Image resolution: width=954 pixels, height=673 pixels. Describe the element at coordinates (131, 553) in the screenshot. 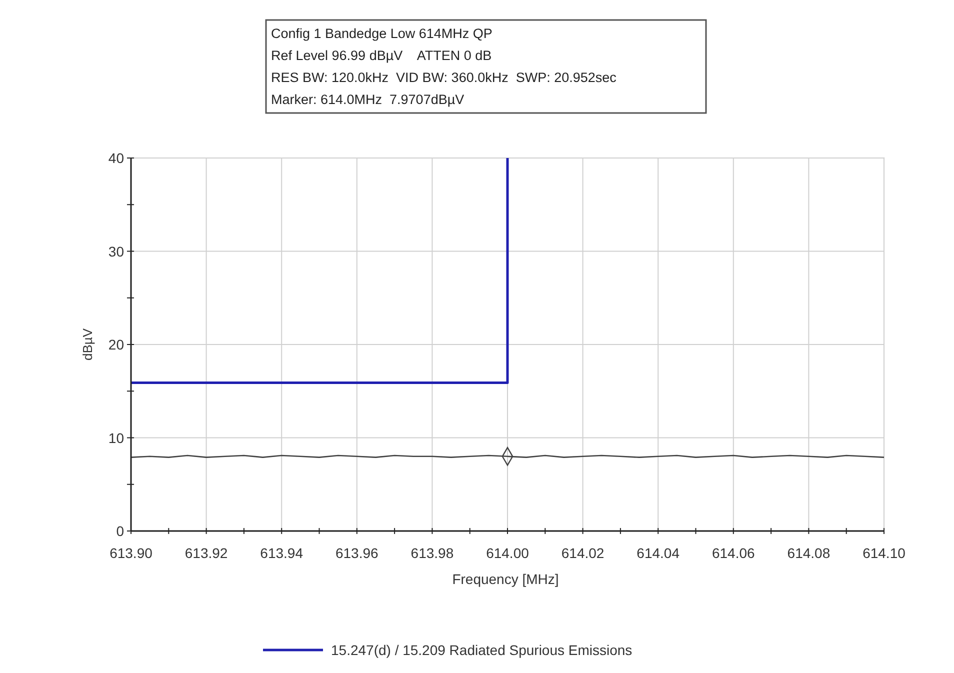

I see `x-tick-label: 613.90` at that location.